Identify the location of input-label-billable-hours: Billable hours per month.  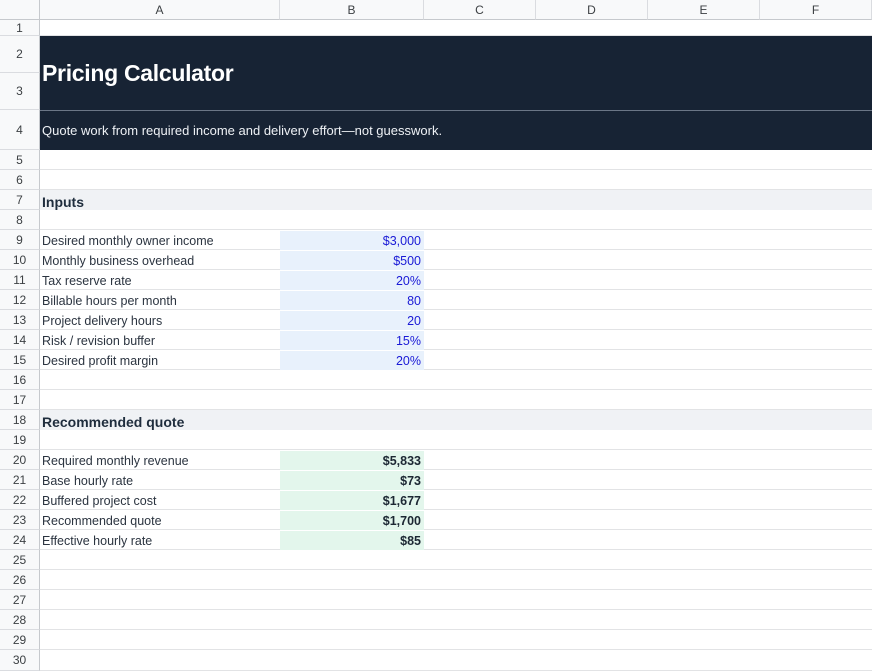
(109, 301).